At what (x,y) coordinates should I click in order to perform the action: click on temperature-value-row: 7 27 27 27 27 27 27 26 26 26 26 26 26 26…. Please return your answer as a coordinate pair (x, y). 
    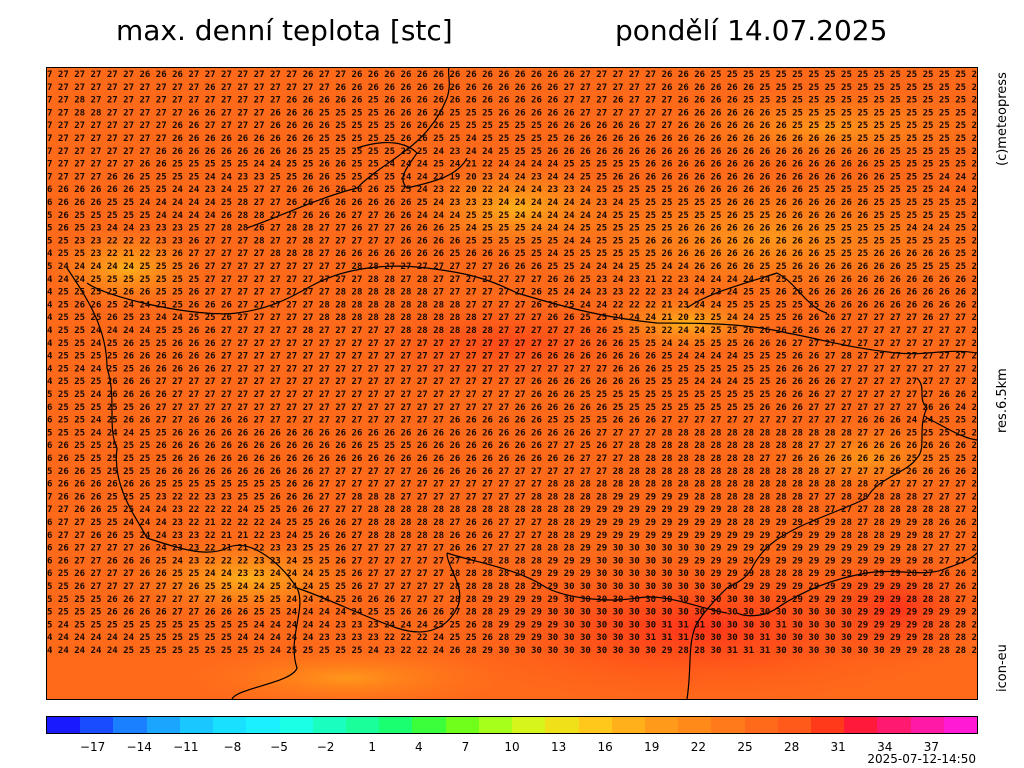
    Looking at the image, I should click on (512, 152).